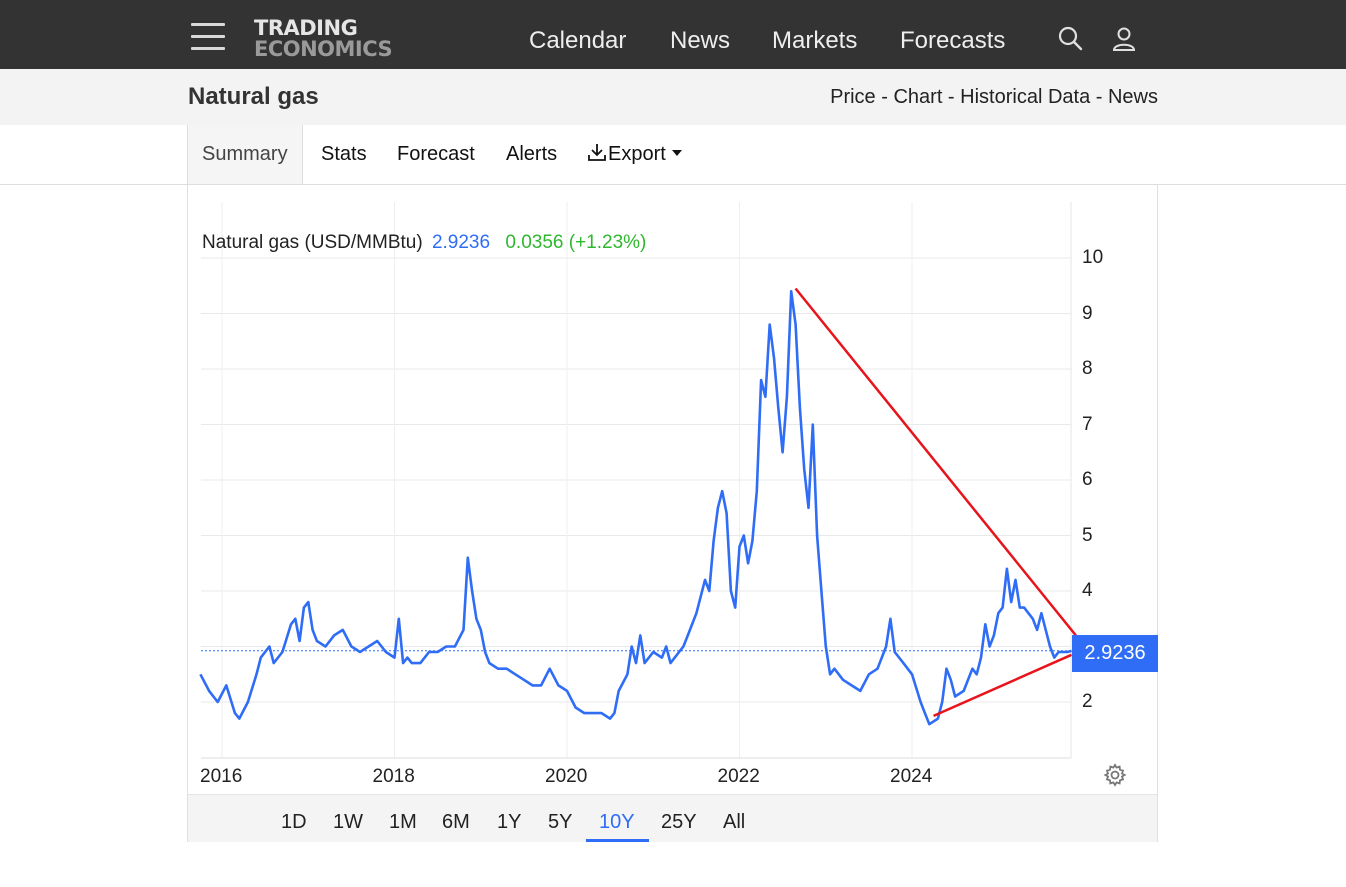 The image size is (1346, 887). I want to click on range-1m: 1M, so click(403, 822).